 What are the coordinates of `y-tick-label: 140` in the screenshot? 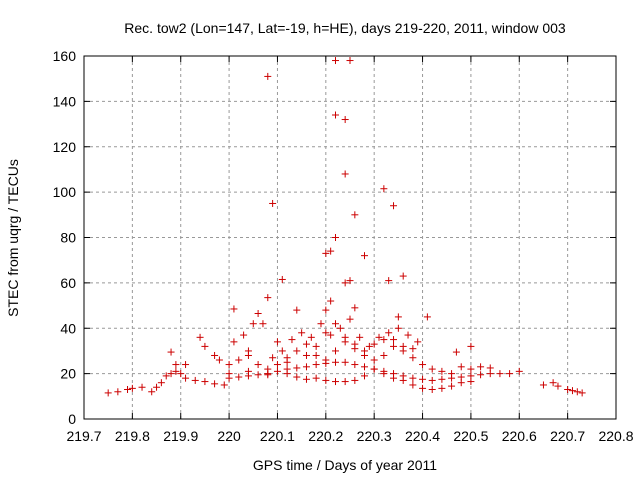 It's located at (65, 101).